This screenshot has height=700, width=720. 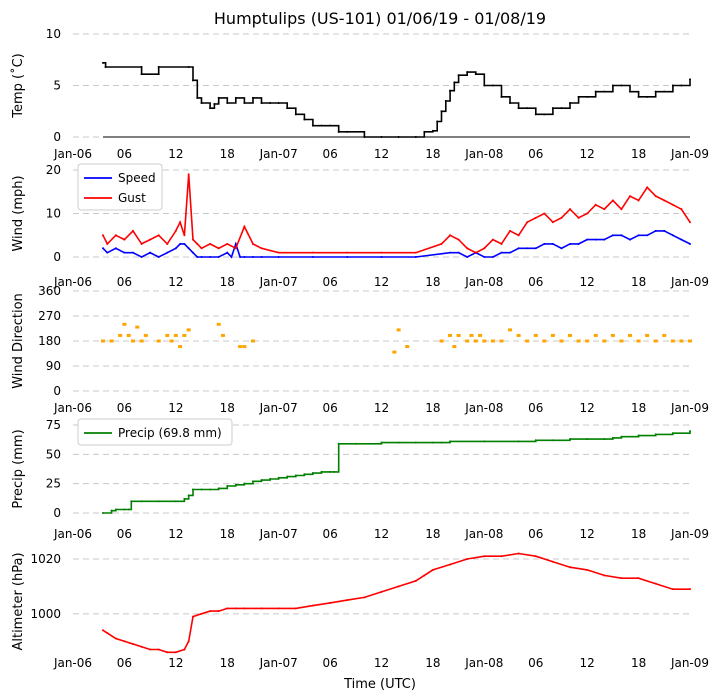 I want to click on alt-x-tick-label: 06, so click(x=329, y=663).